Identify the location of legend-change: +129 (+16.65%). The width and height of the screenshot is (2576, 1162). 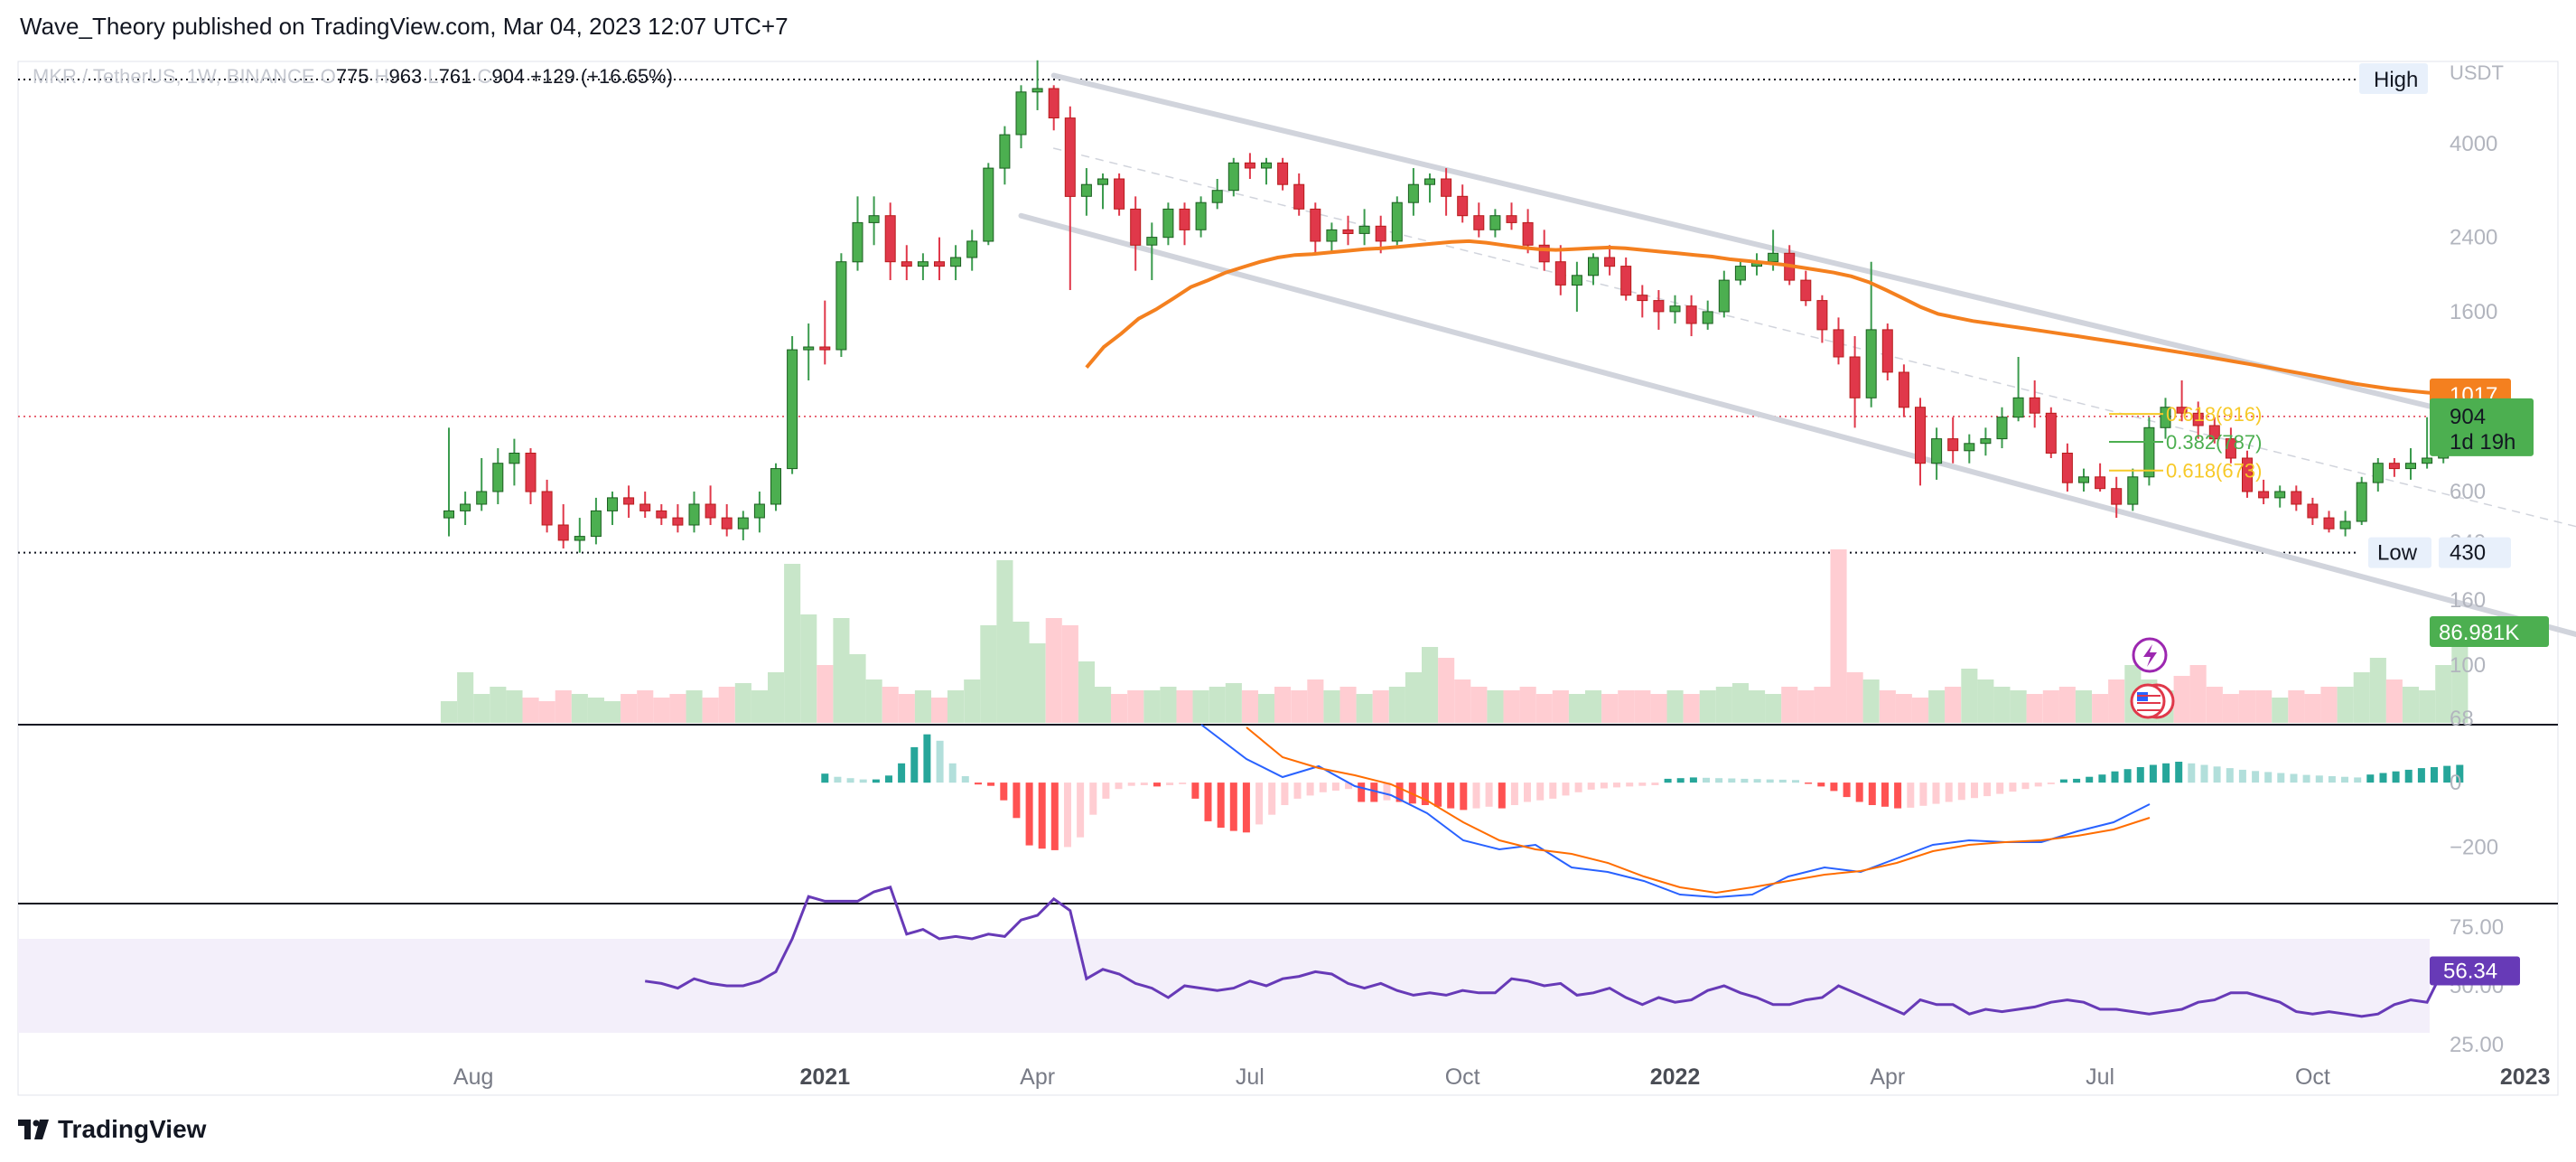
(601, 76).